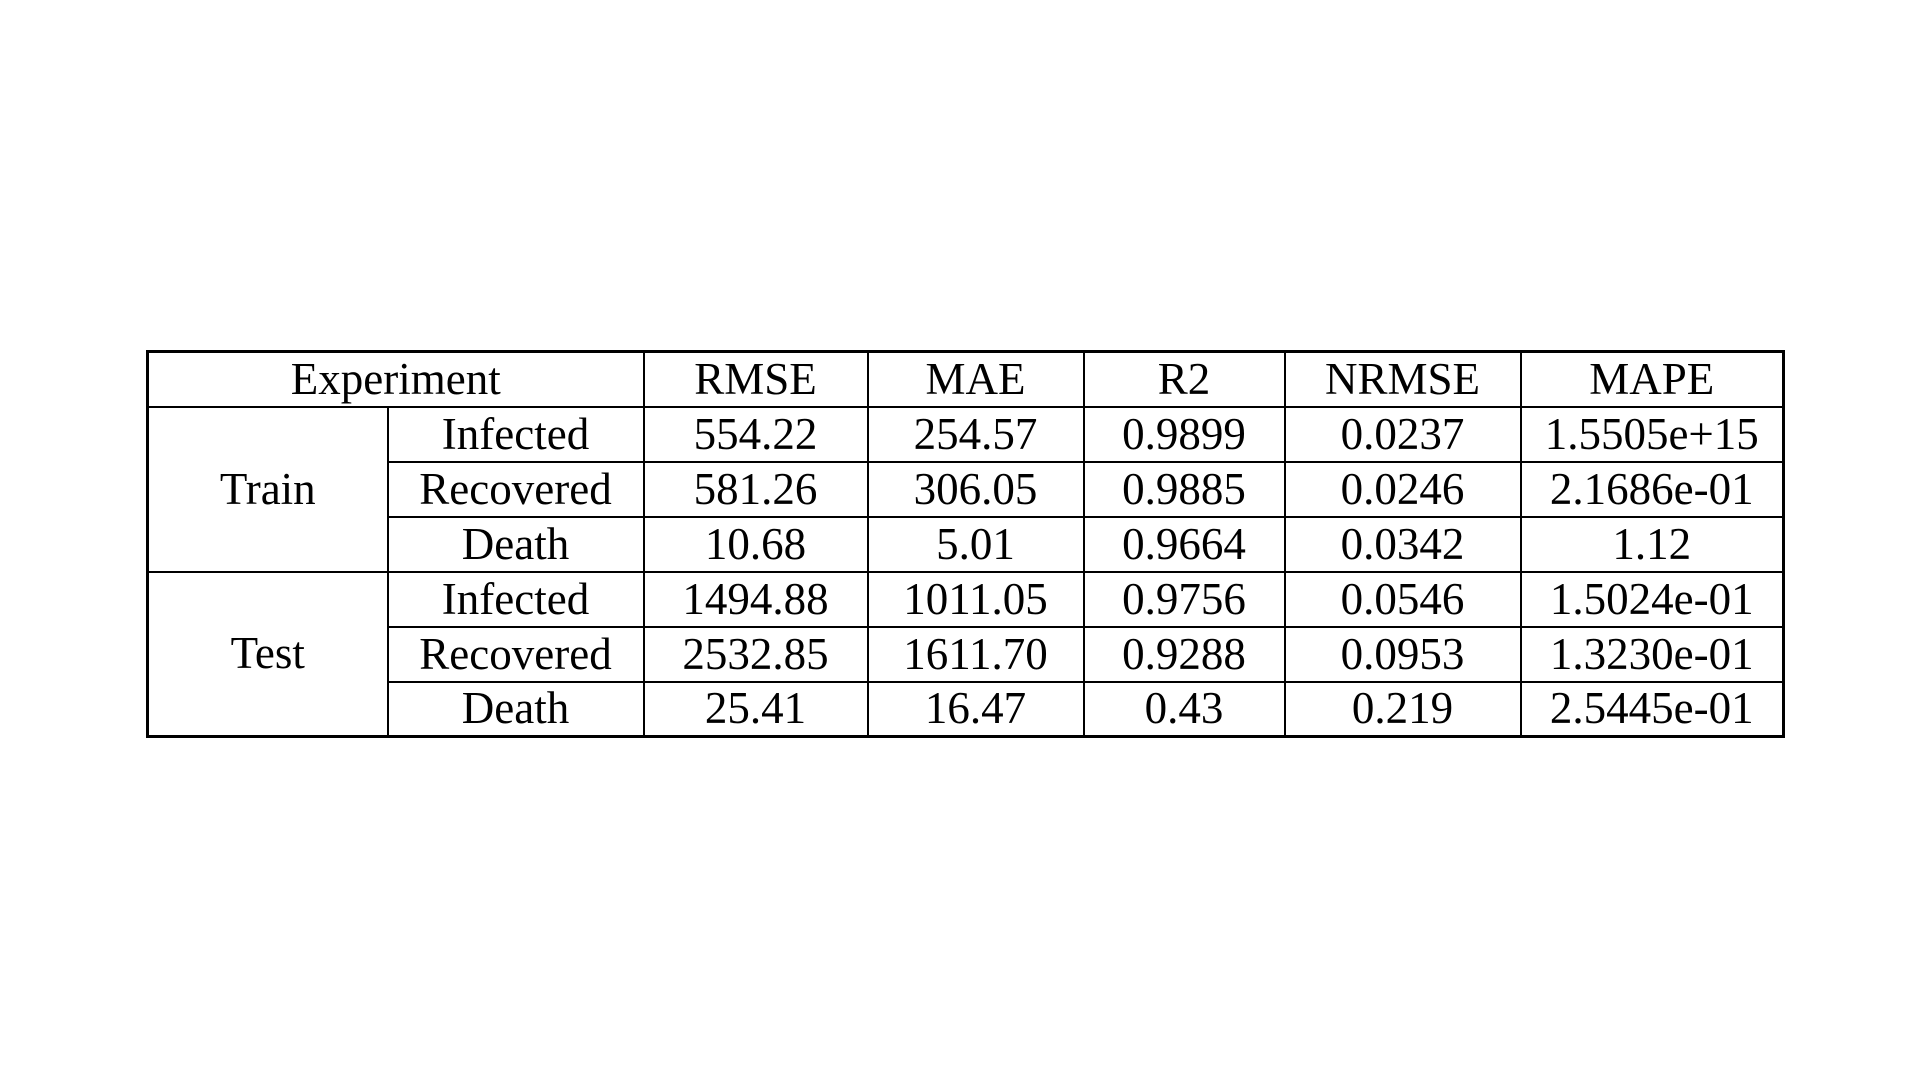 The image size is (1920, 1080). What do you see at coordinates (755, 709) in the screenshot?
I see `cell-rmse: 25.41` at bounding box center [755, 709].